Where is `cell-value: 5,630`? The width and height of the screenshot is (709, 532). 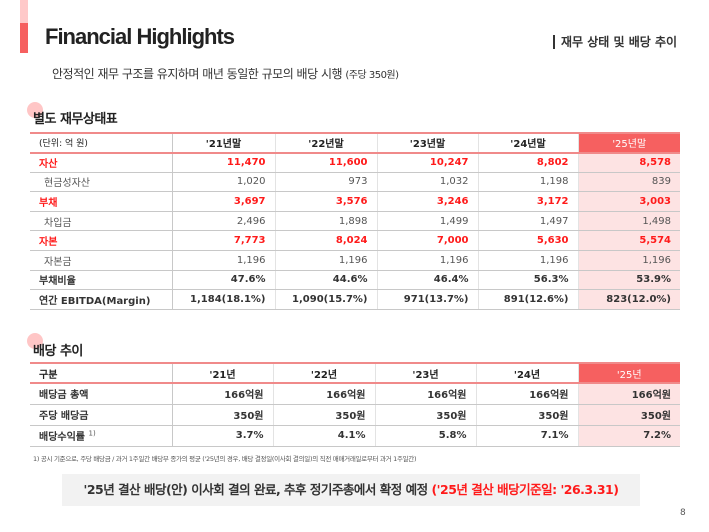
cell-value: 5,630 is located at coordinates (528, 241).